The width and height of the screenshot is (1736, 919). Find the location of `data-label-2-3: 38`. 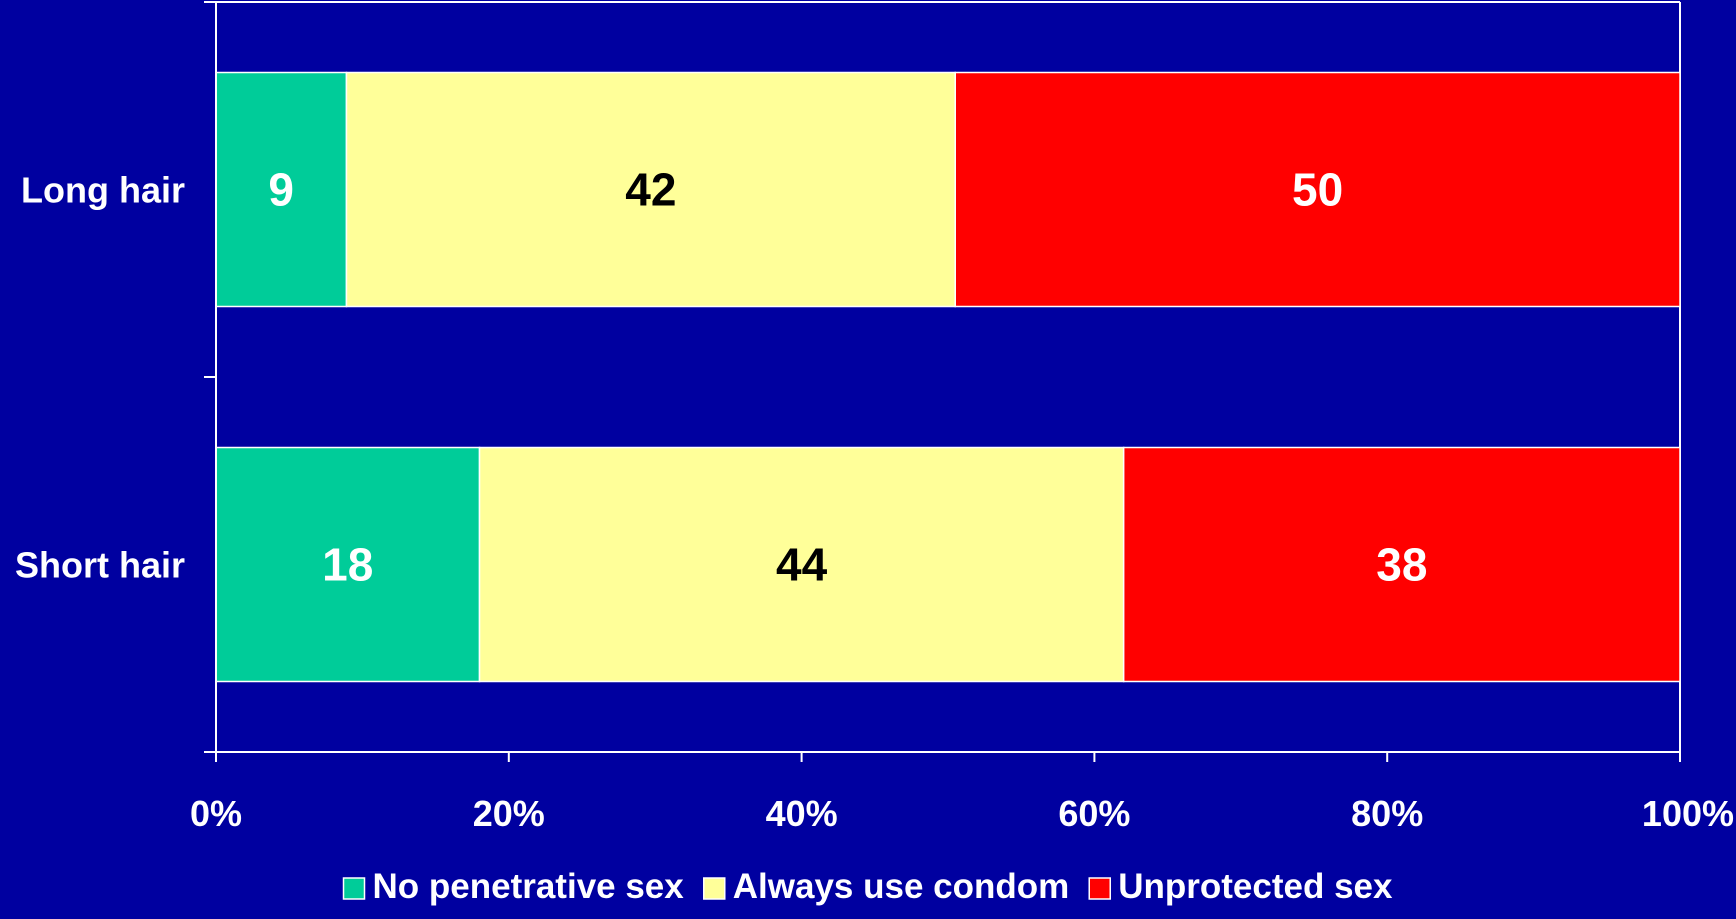

data-label-2-3: 38 is located at coordinates (1401, 565).